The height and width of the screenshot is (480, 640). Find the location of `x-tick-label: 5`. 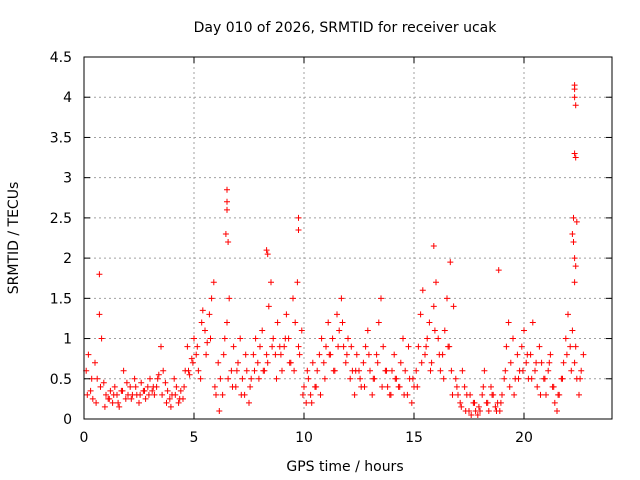

x-tick-label: 5 is located at coordinates (194, 438).